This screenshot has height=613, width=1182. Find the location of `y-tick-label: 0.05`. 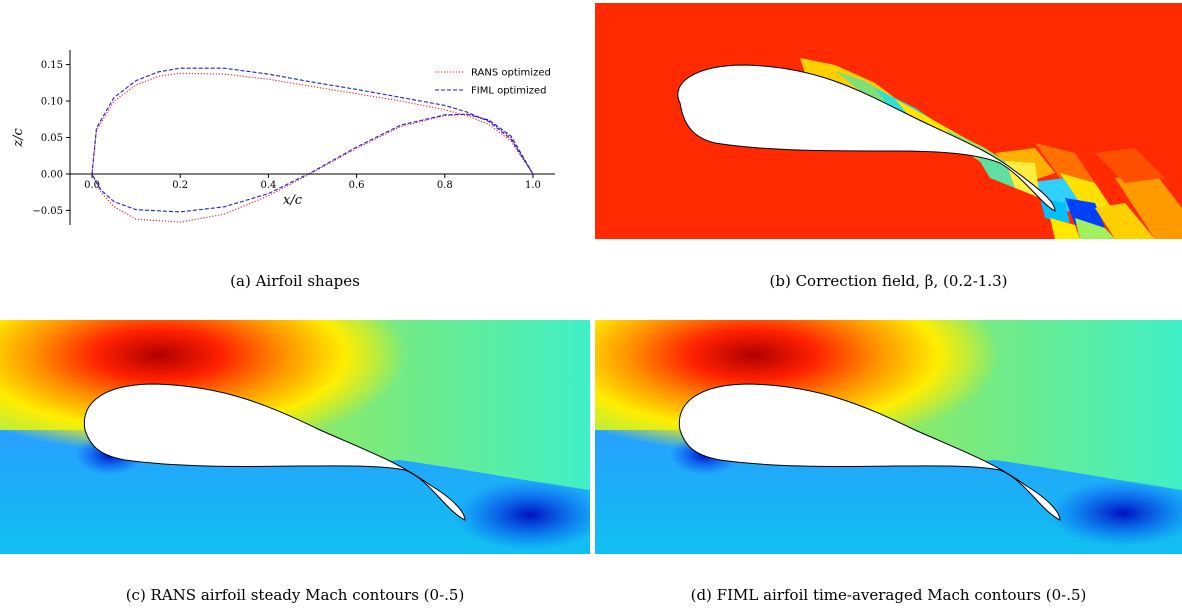

y-tick-label: 0.05 is located at coordinates (52, 138).